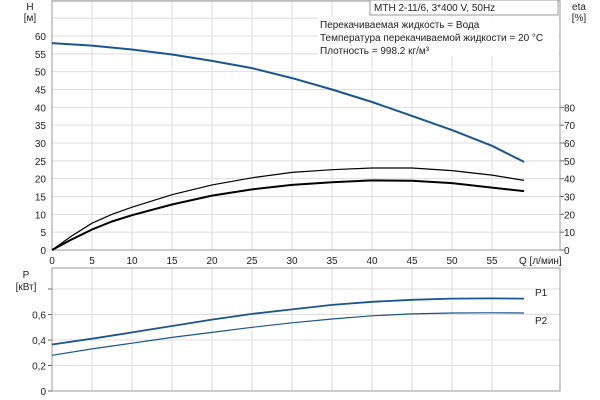  I want to click on x-tick-label: 30, so click(292, 261).